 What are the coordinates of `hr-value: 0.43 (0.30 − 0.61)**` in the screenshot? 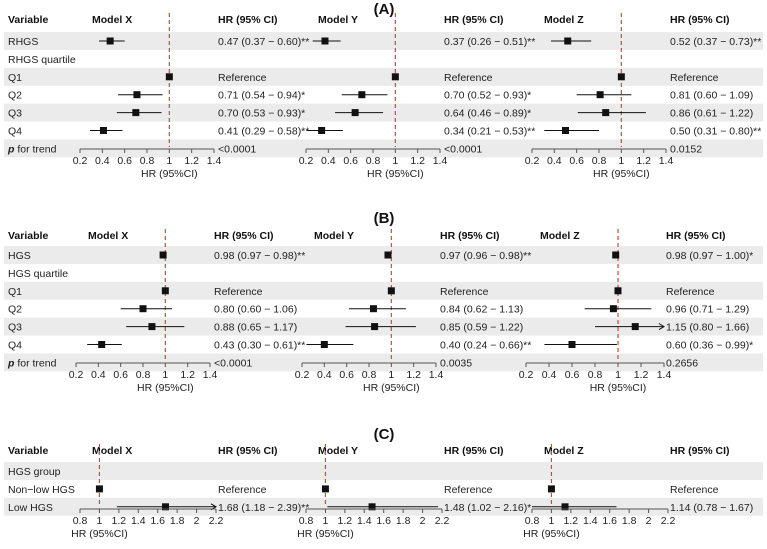 It's located at (259, 346).